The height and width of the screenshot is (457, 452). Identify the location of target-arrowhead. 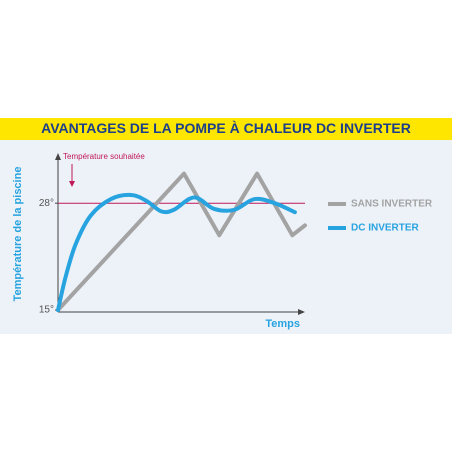
(72, 184).